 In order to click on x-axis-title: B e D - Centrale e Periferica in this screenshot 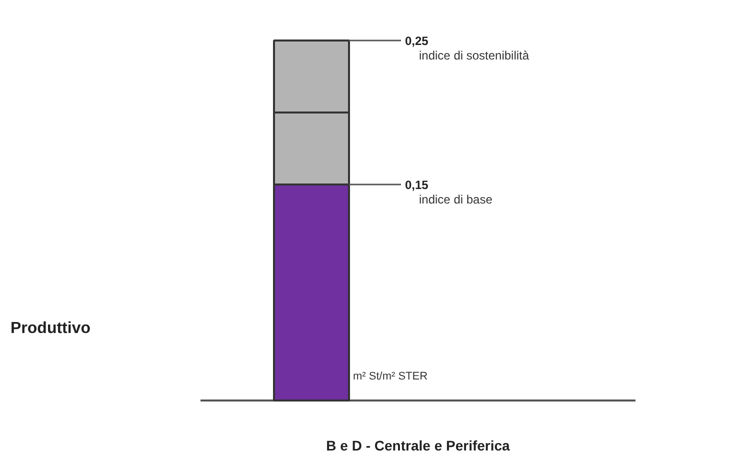, I will do `click(418, 446)`.